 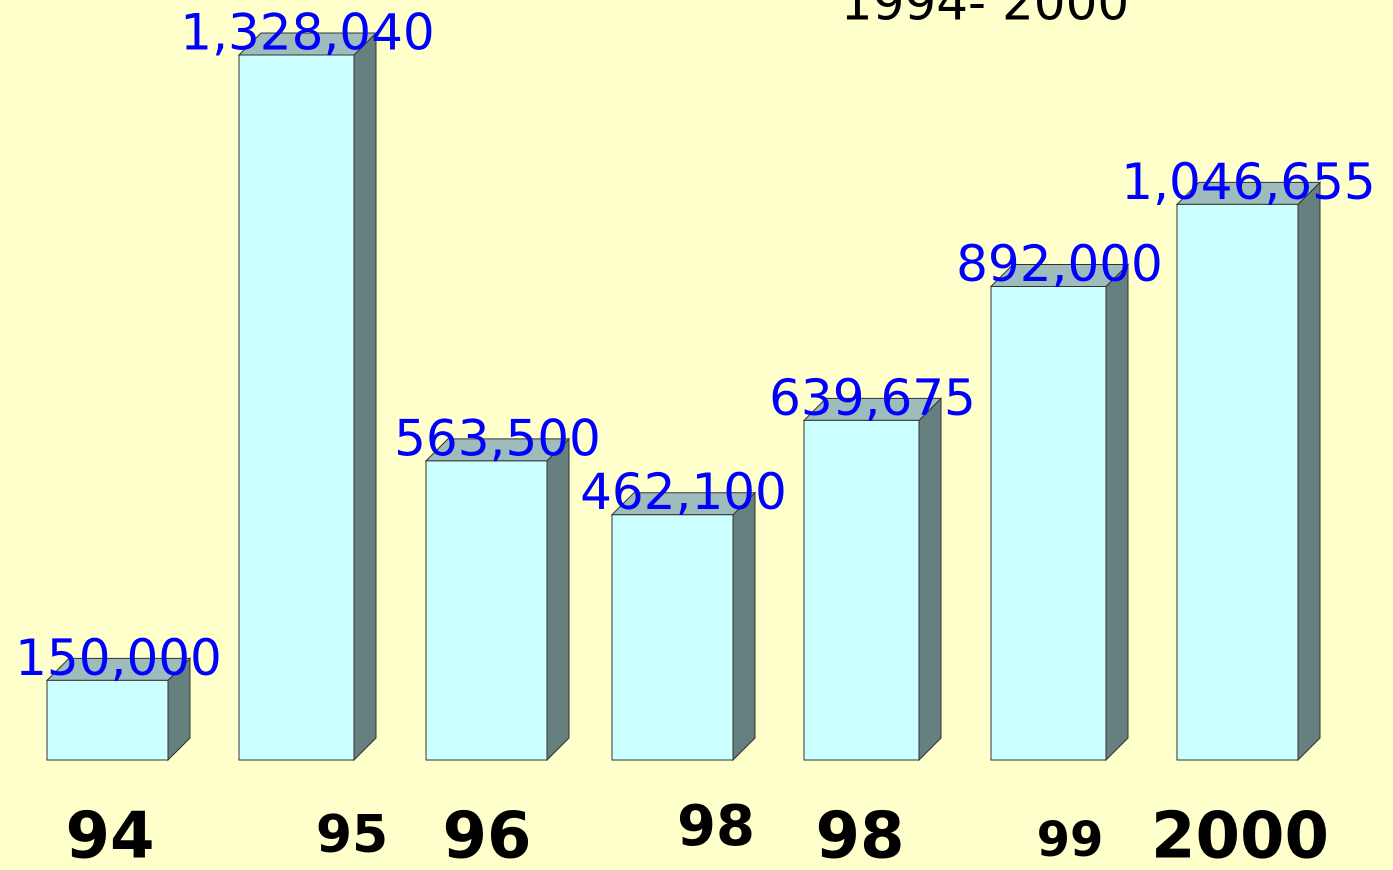 What do you see at coordinates (1248, 182) in the screenshot?
I see `value-label: 1,046,655` at bounding box center [1248, 182].